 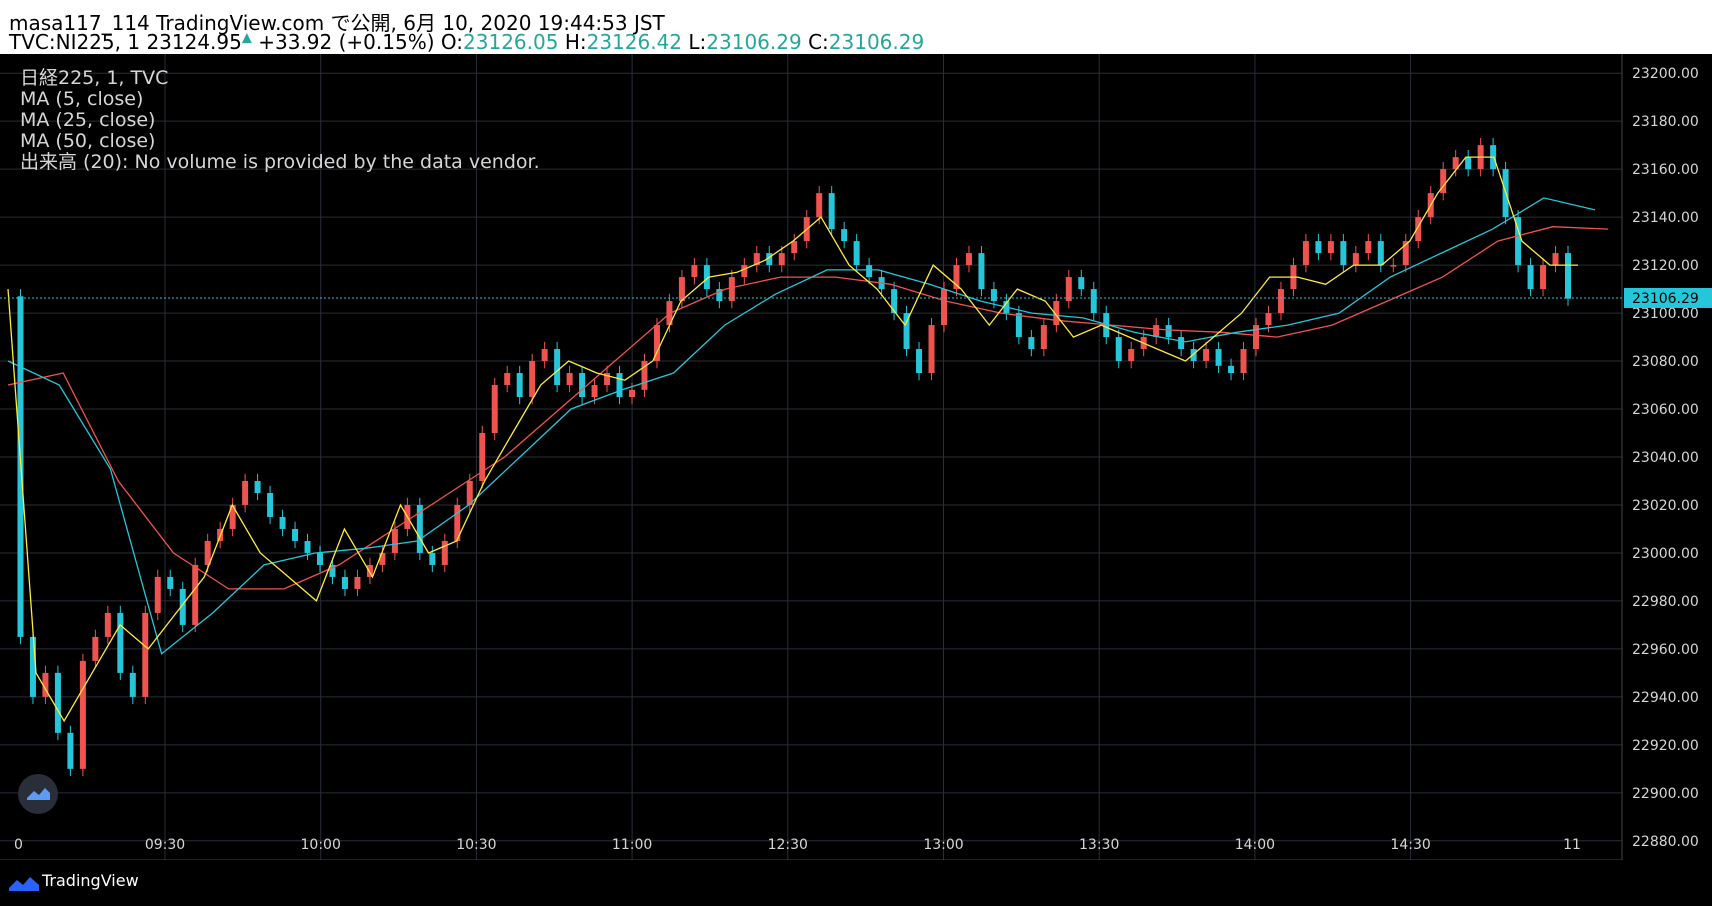 What do you see at coordinates (1668, 297) in the screenshot?
I see `price-tag-box` at bounding box center [1668, 297].